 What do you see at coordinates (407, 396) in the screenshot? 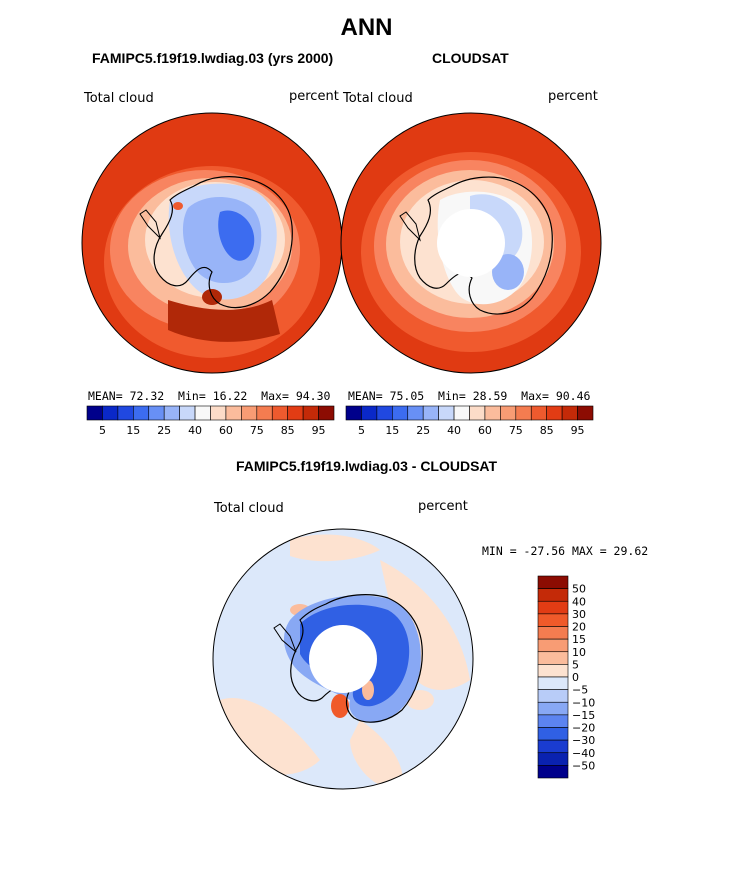
I see `obs-mean-value: 75.05` at bounding box center [407, 396].